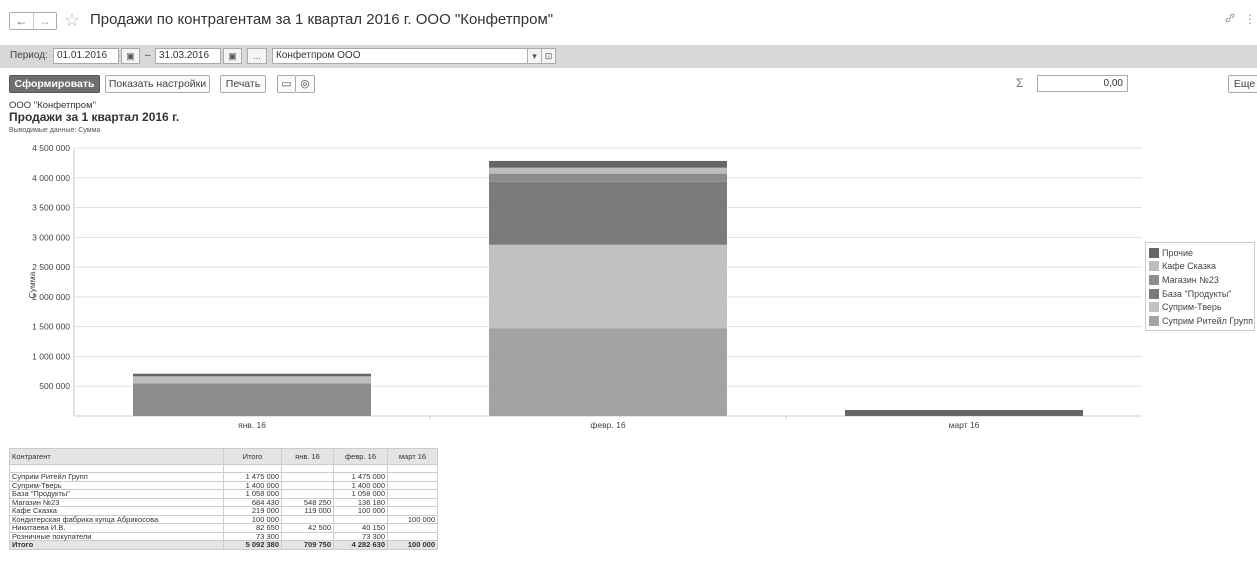 The width and height of the screenshot is (1257, 571). I want to click on forward-arrow-icon: →, so click(44, 21).